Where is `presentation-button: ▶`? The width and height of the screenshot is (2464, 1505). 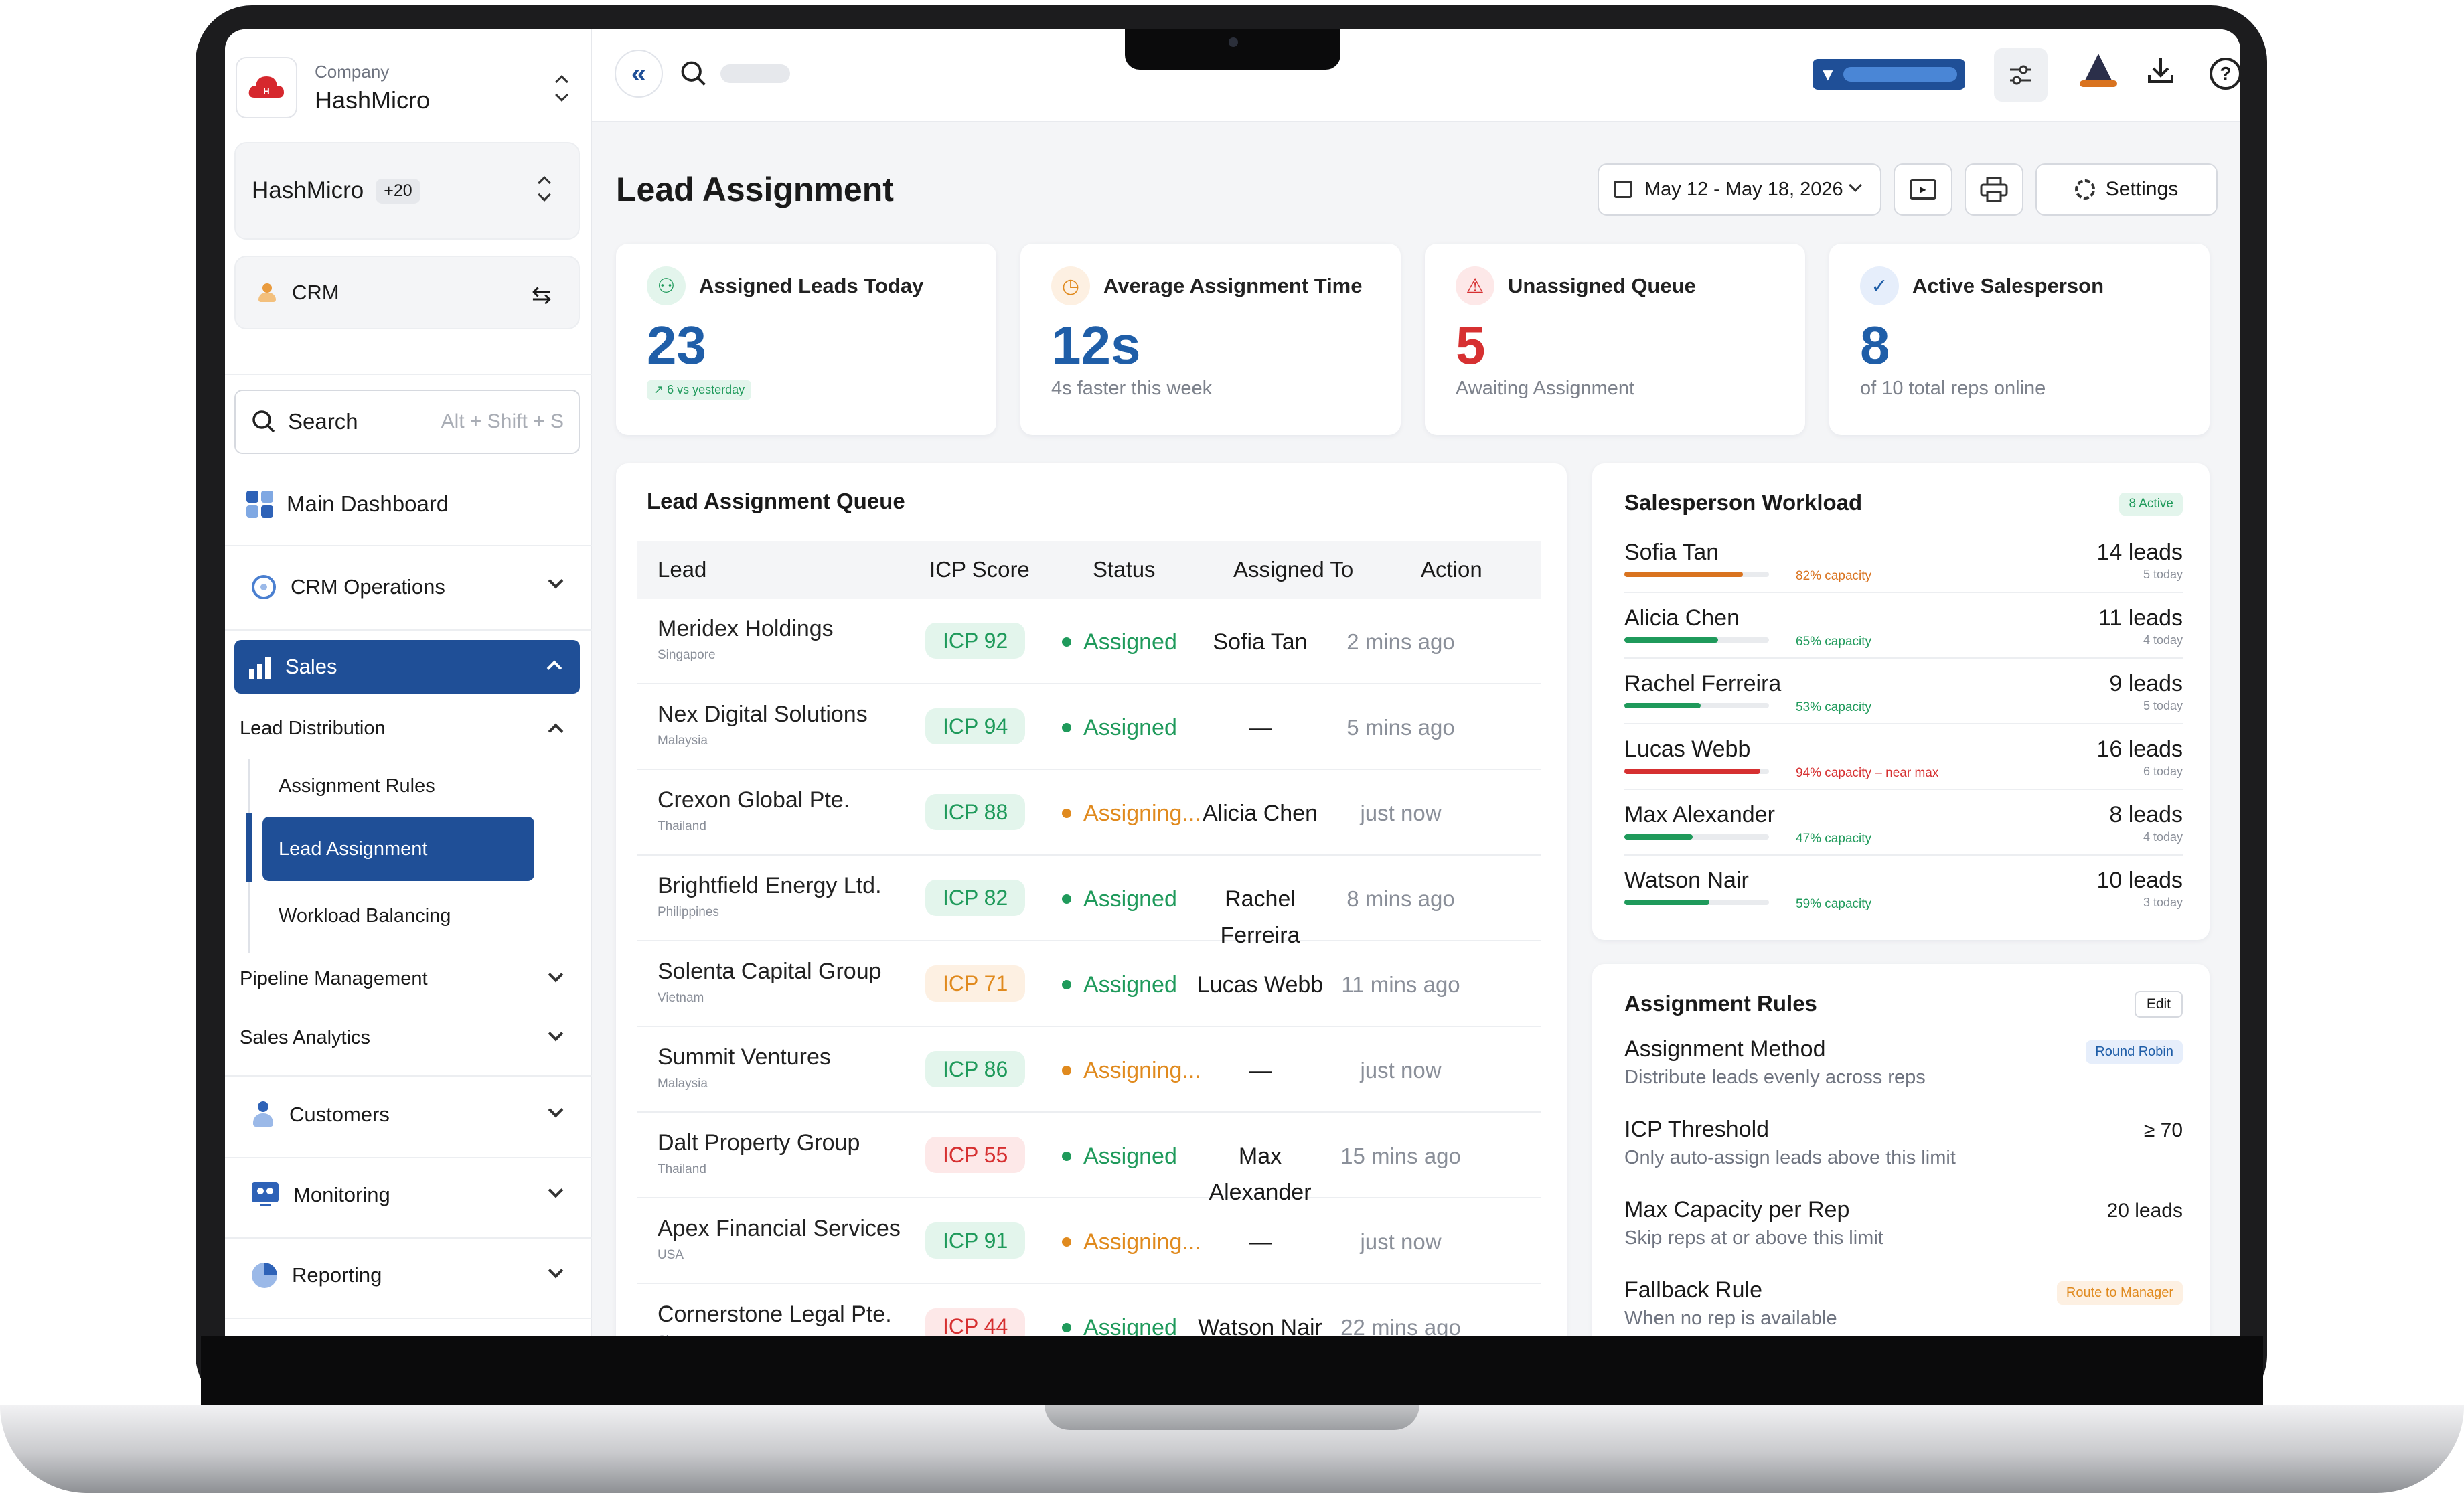 presentation-button: ▶ is located at coordinates (1923, 190).